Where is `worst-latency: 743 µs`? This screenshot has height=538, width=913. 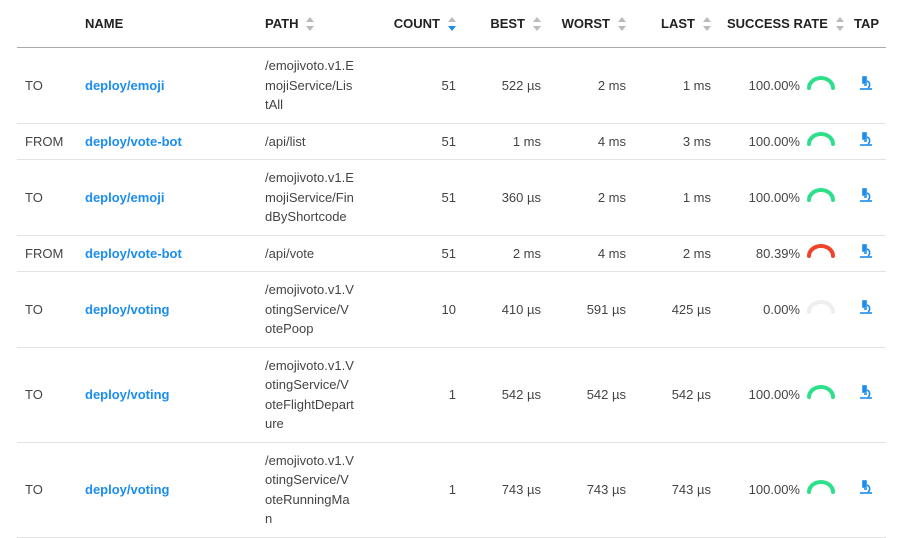 worst-latency: 743 µs is located at coordinates (591, 490).